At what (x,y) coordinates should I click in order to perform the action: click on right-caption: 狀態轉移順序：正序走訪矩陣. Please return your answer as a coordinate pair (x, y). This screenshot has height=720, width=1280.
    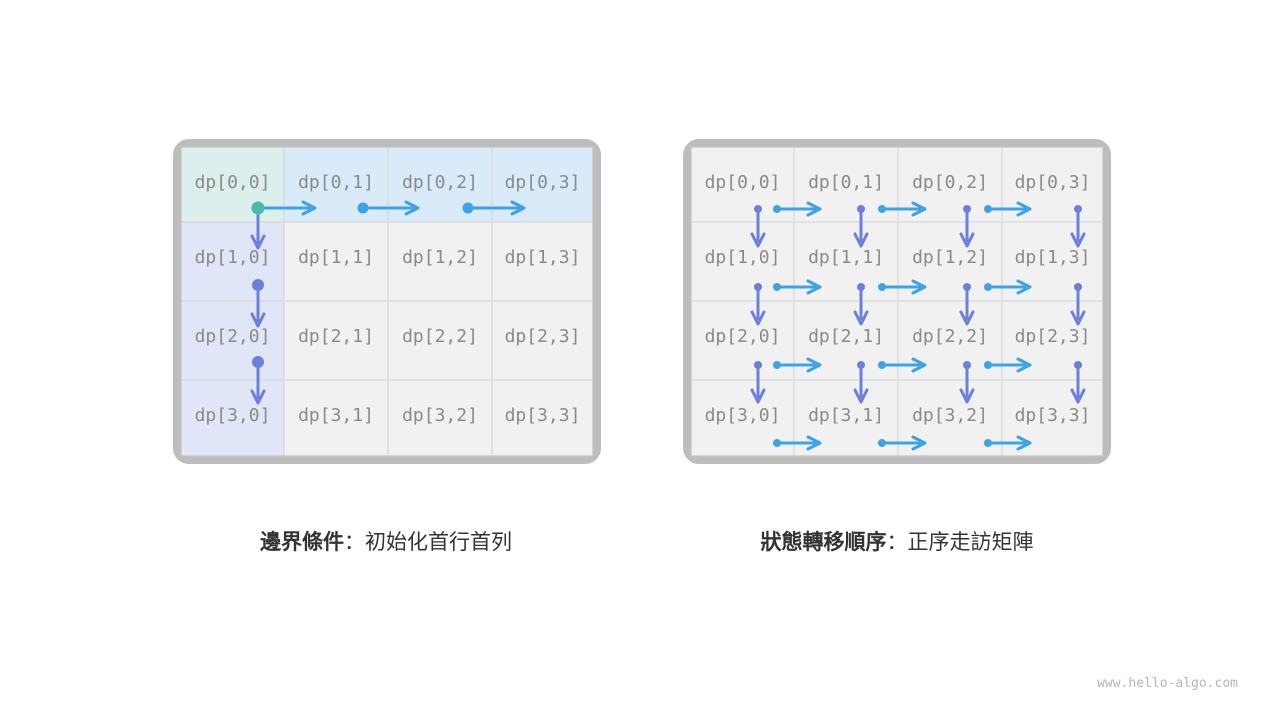
    Looking at the image, I should click on (897, 541).